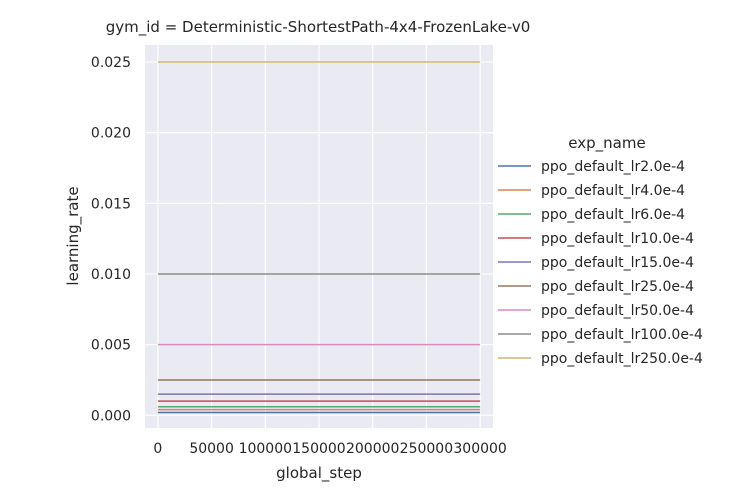  I want to click on y-tick-label: 0.015, so click(111, 204).